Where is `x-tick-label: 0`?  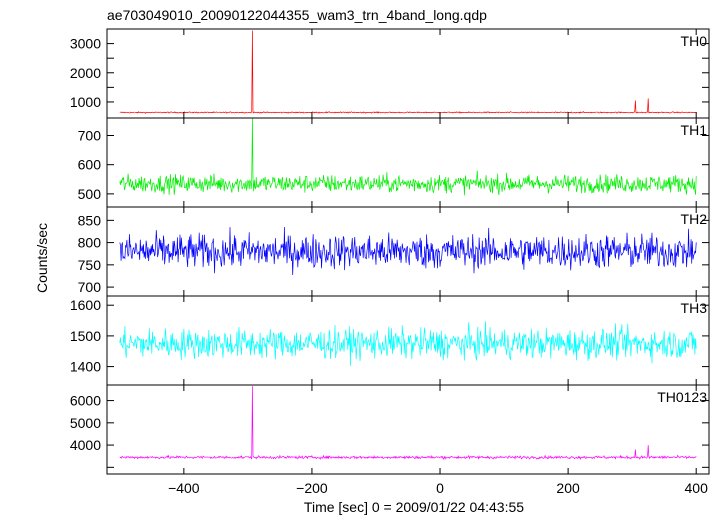
x-tick-label: 0 is located at coordinates (440, 488).